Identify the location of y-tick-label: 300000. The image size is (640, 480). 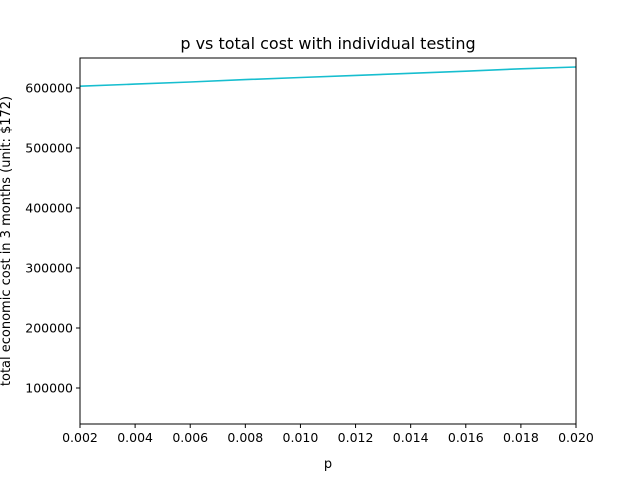
(49, 268).